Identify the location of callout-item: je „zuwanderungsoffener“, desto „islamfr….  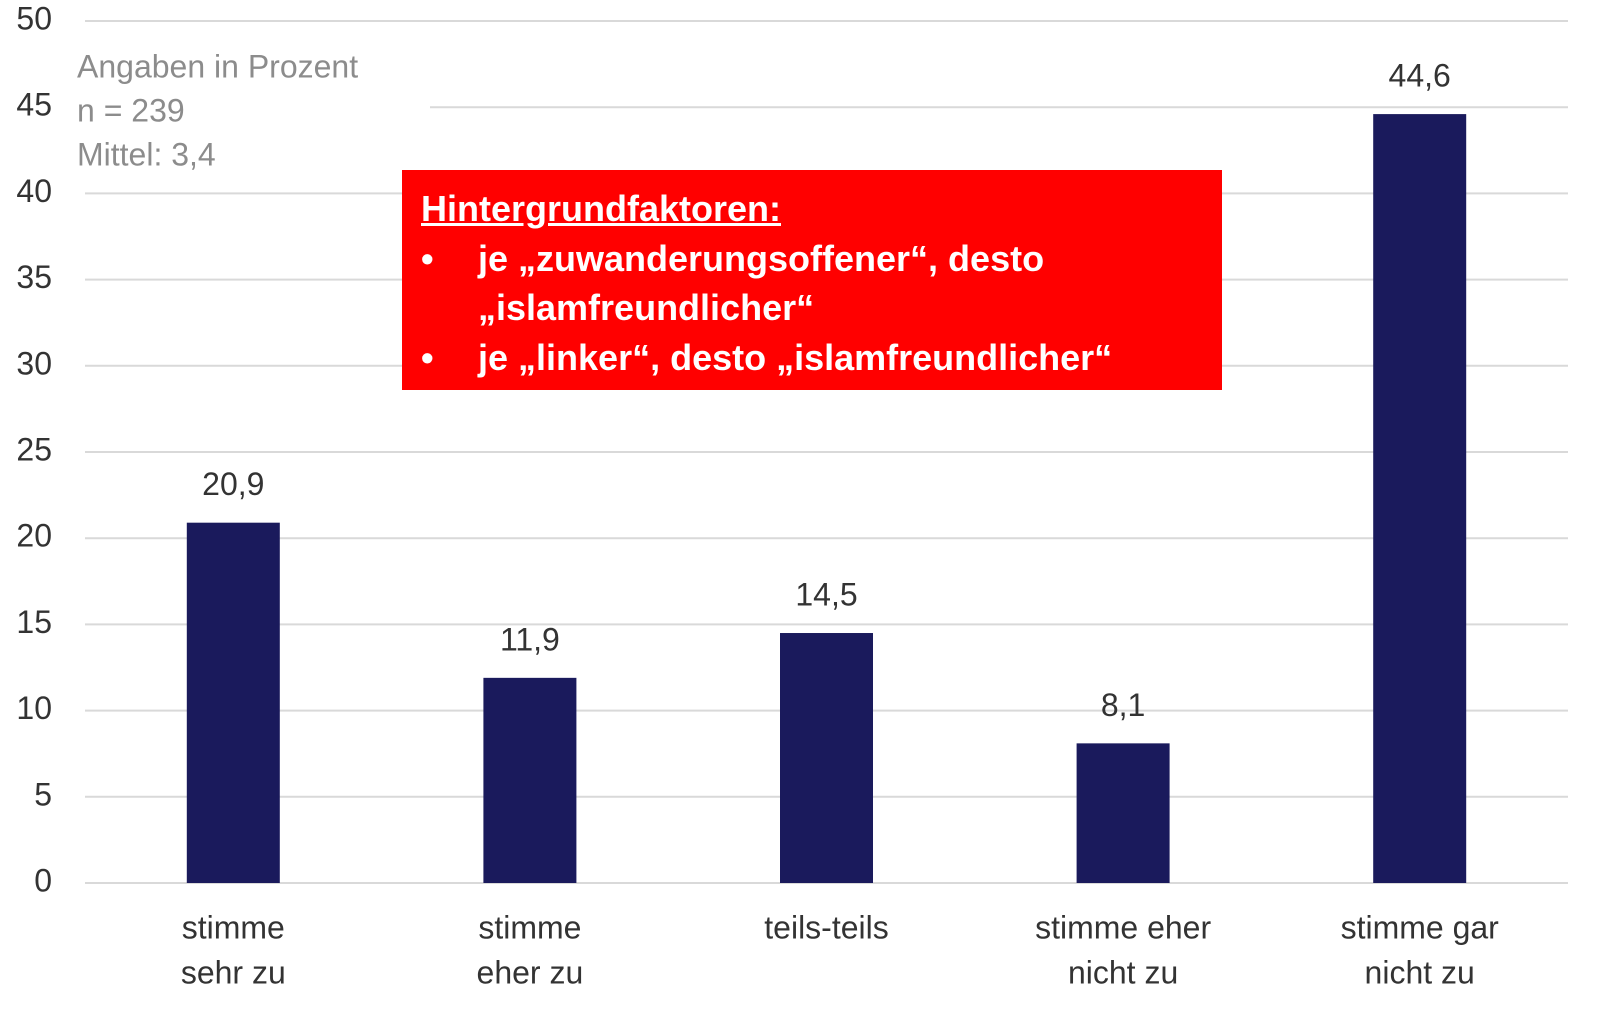
(819, 283).